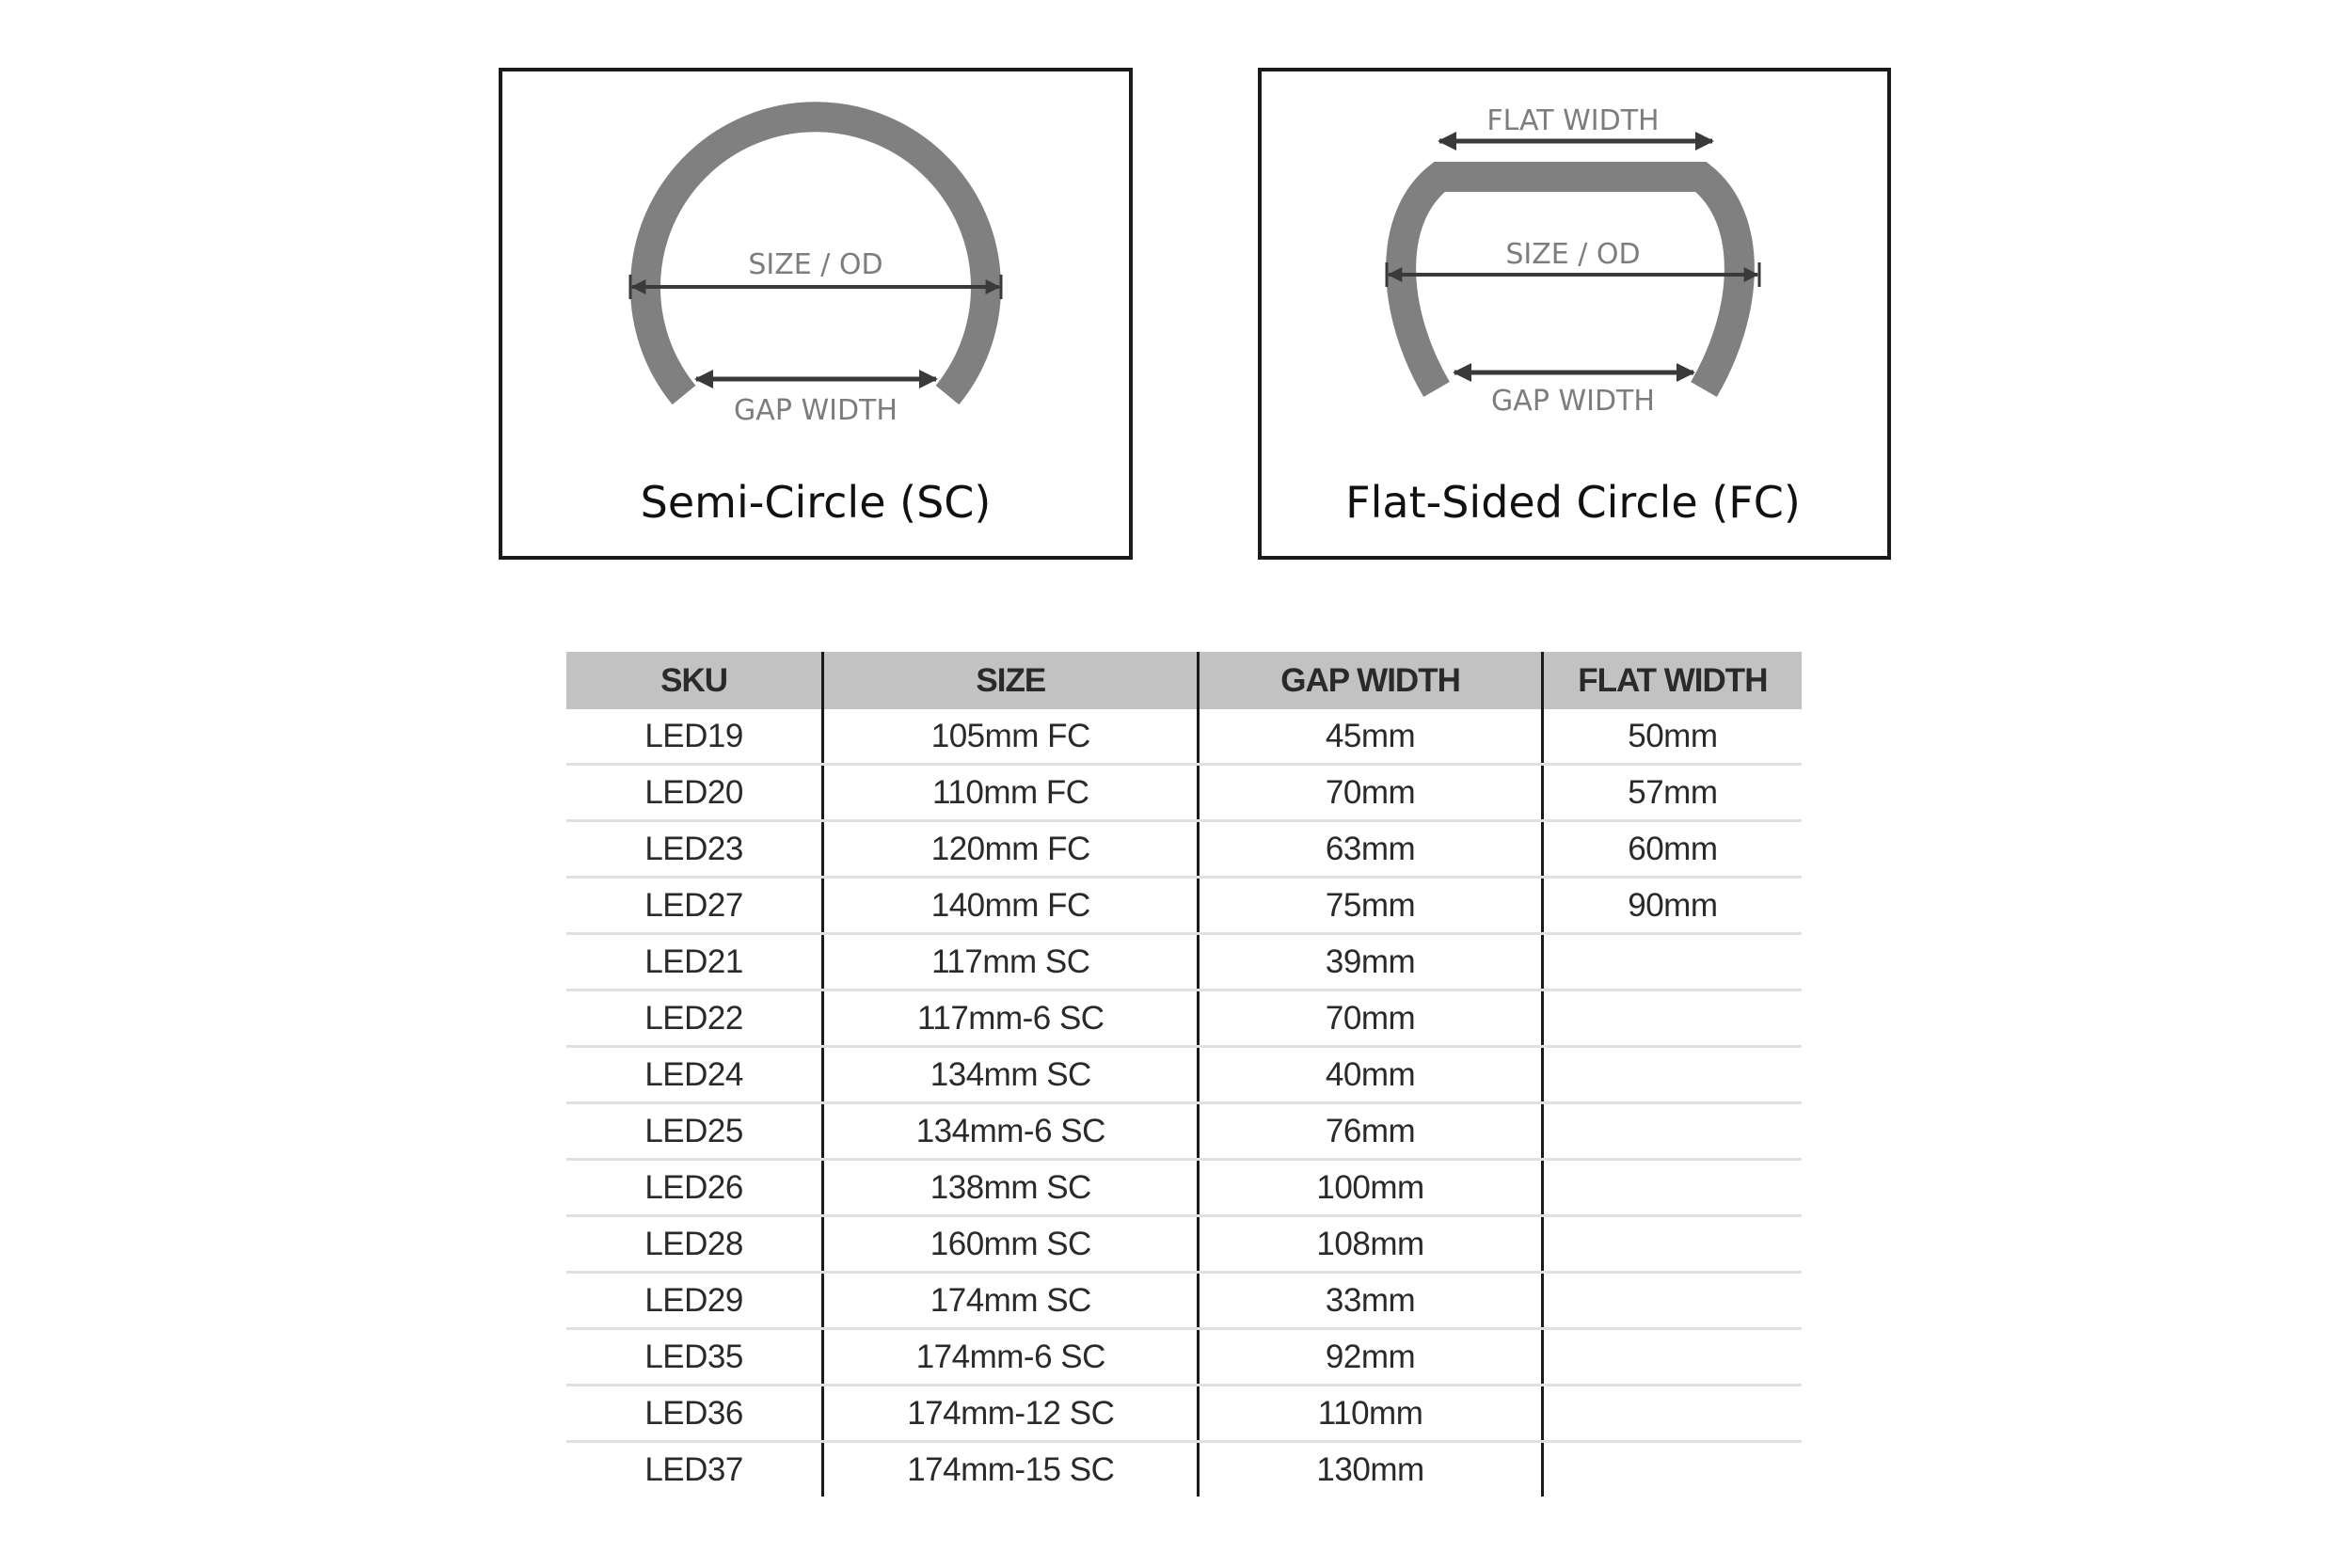 This screenshot has height=1568, width=2352. What do you see at coordinates (1010, 737) in the screenshot?
I see `cell-size: 105mm FC` at bounding box center [1010, 737].